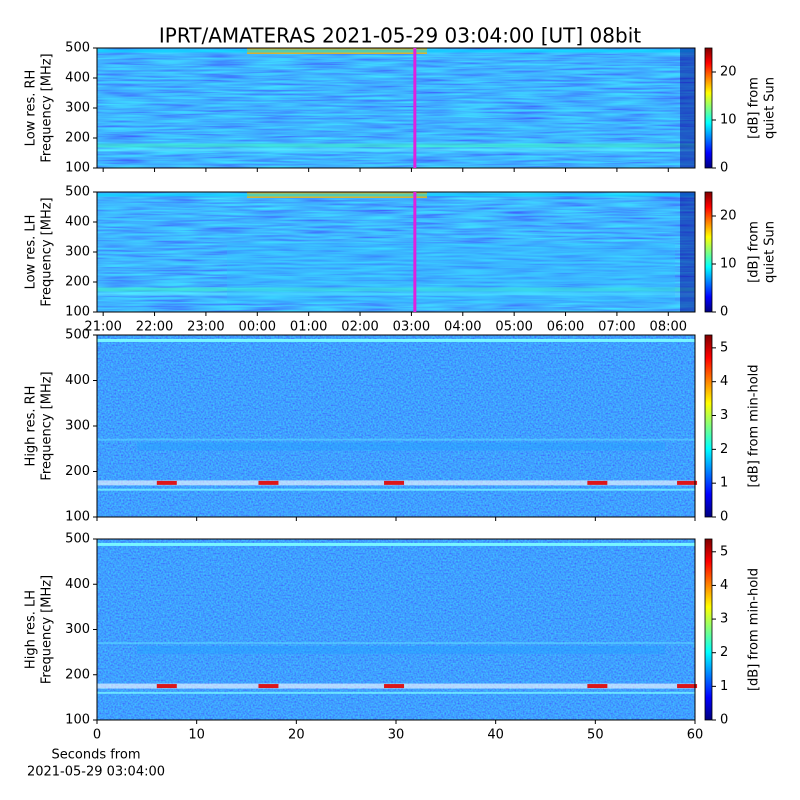 Image resolution: width=800 pixels, height=800 pixels. What do you see at coordinates (411, 327) in the screenshot?
I see `x-tick-label: 03:00` at bounding box center [411, 327].